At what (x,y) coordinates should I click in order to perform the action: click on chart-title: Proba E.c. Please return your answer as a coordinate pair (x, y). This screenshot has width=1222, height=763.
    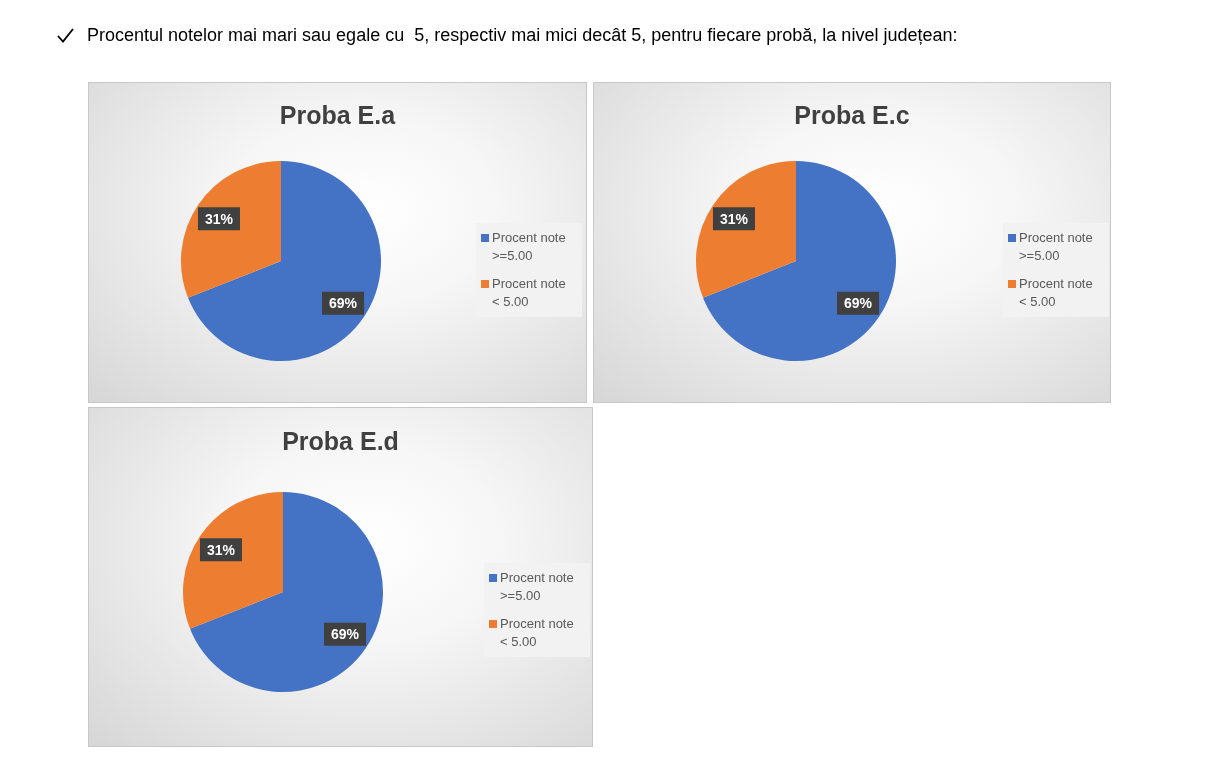
    Looking at the image, I should click on (852, 115).